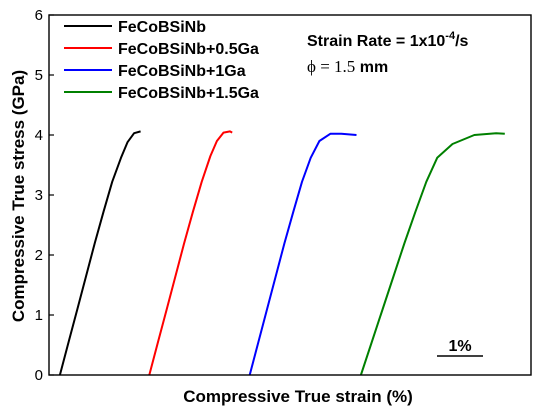  I want to click on strain-rate-annotation: Strain Rate = 1x10-4/s, so click(388, 40).